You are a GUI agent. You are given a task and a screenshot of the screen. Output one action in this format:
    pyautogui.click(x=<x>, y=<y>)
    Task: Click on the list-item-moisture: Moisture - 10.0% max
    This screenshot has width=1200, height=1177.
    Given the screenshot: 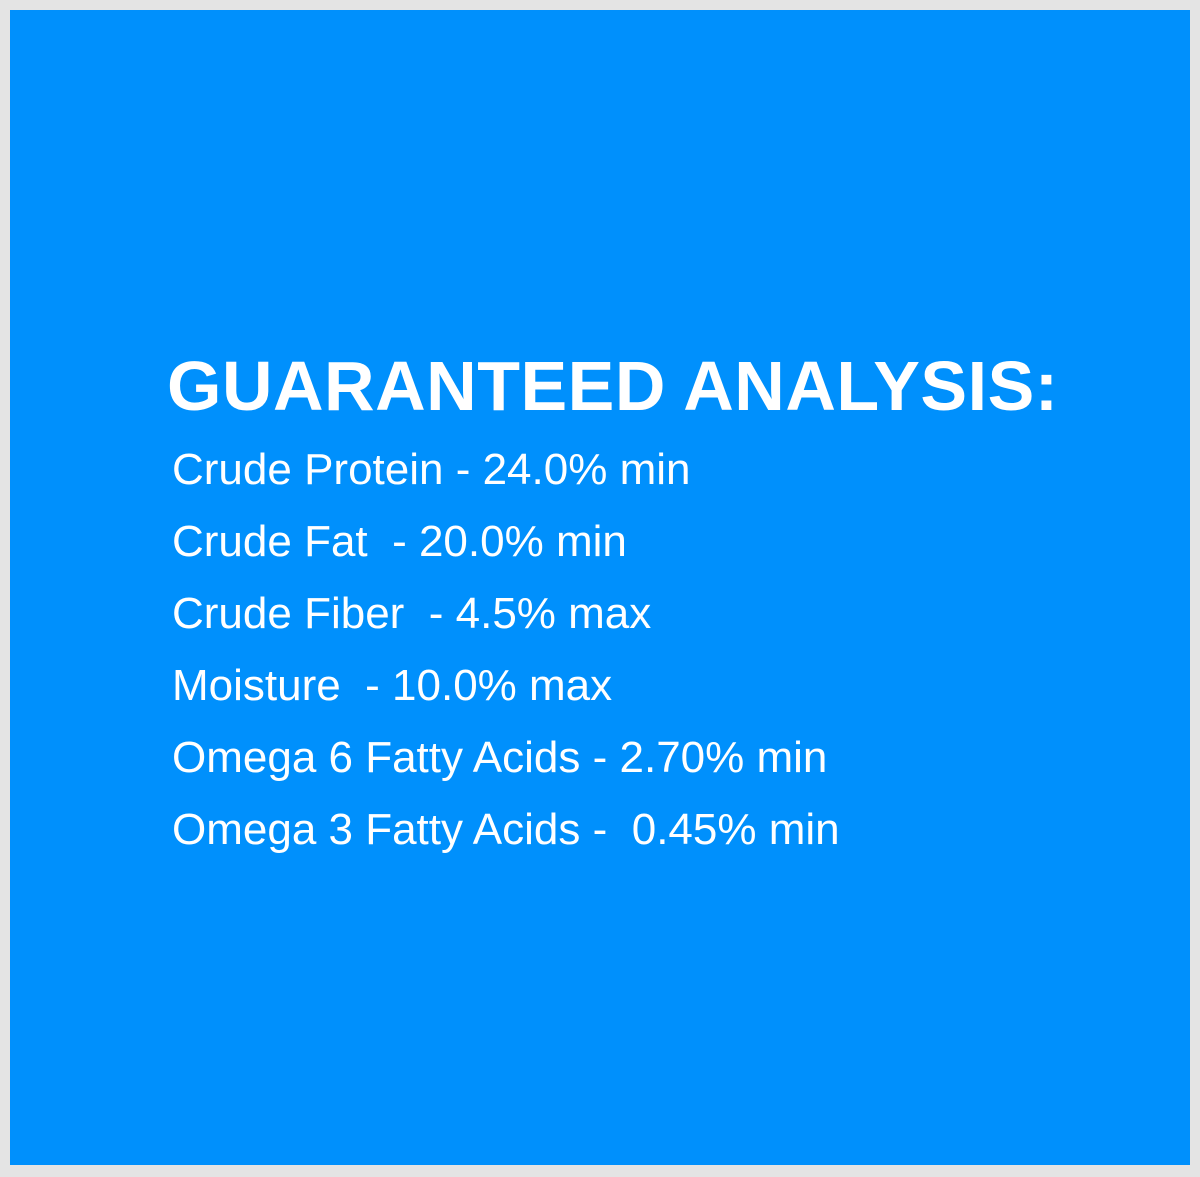 What is the action you would take?
    pyautogui.click(x=392, y=685)
    